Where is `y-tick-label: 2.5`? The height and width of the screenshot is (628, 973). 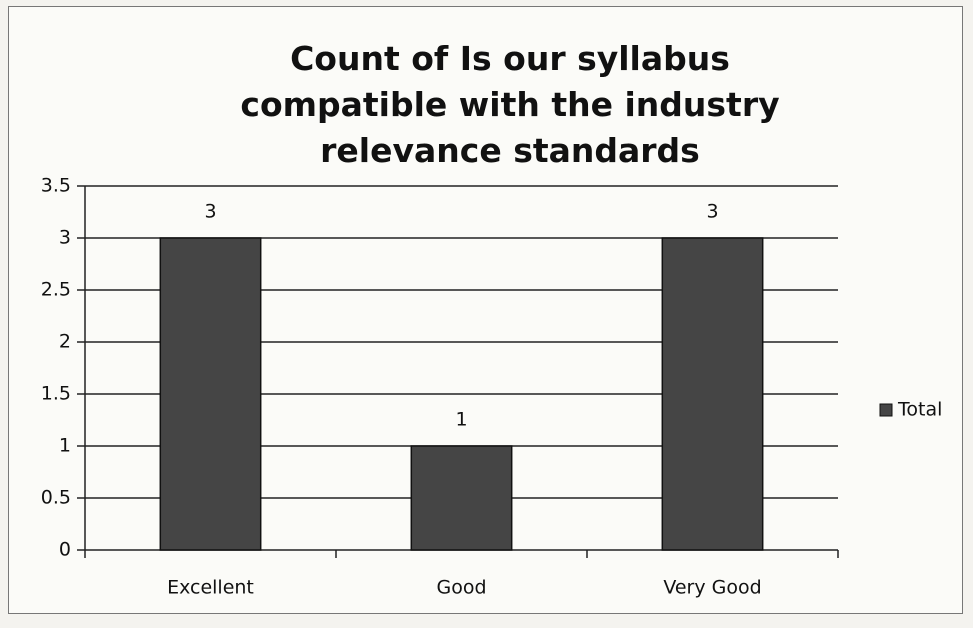
y-tick-label: 2.5 is located at coordinates (56, 290).